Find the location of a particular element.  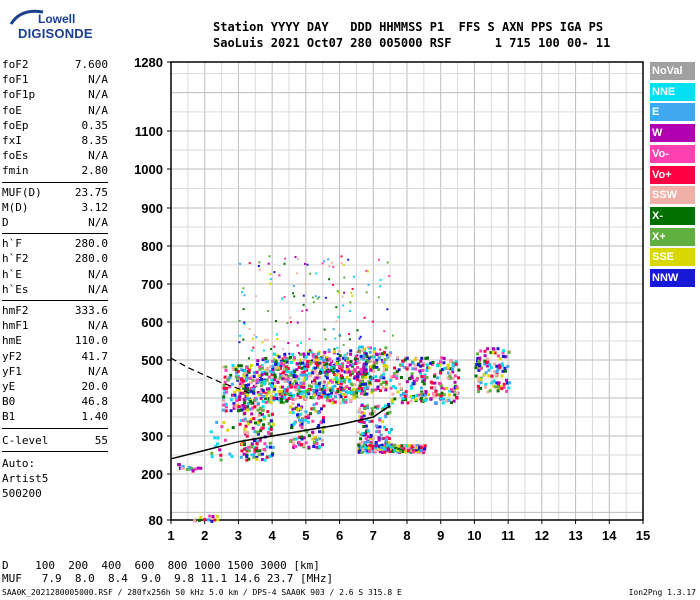

param-row-fmin: fmin 2.80 is located at coordinates (55, 171).